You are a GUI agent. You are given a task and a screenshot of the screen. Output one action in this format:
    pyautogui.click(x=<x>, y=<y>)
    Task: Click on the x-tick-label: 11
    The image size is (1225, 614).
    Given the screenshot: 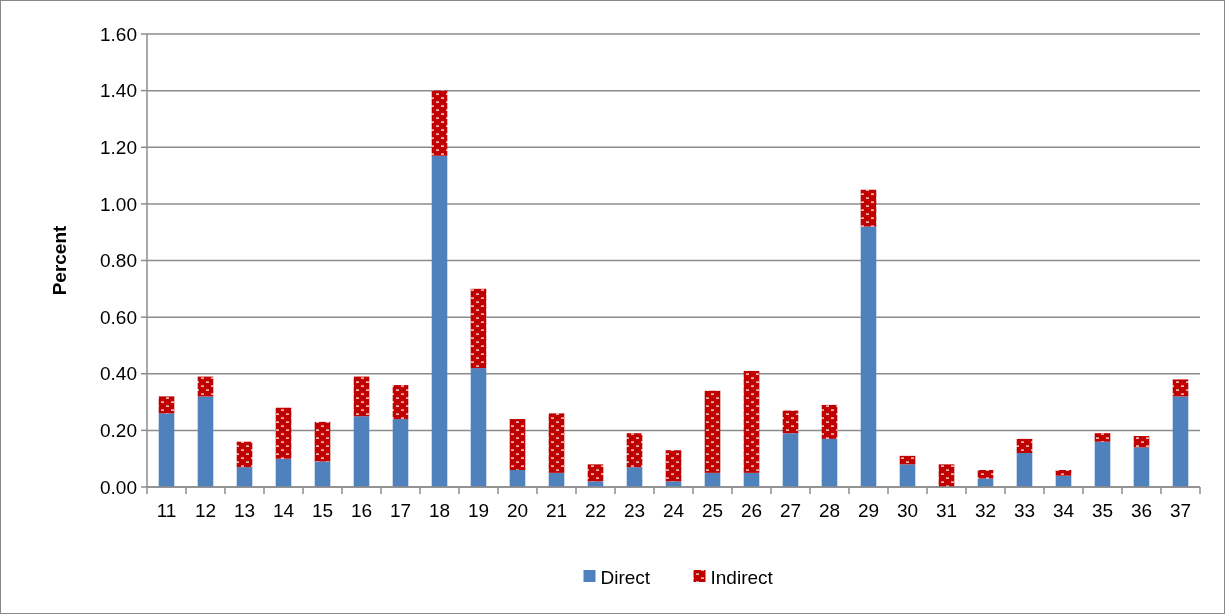 What is the action you would take?
    pyautogui.click(x=166, y=510)
    